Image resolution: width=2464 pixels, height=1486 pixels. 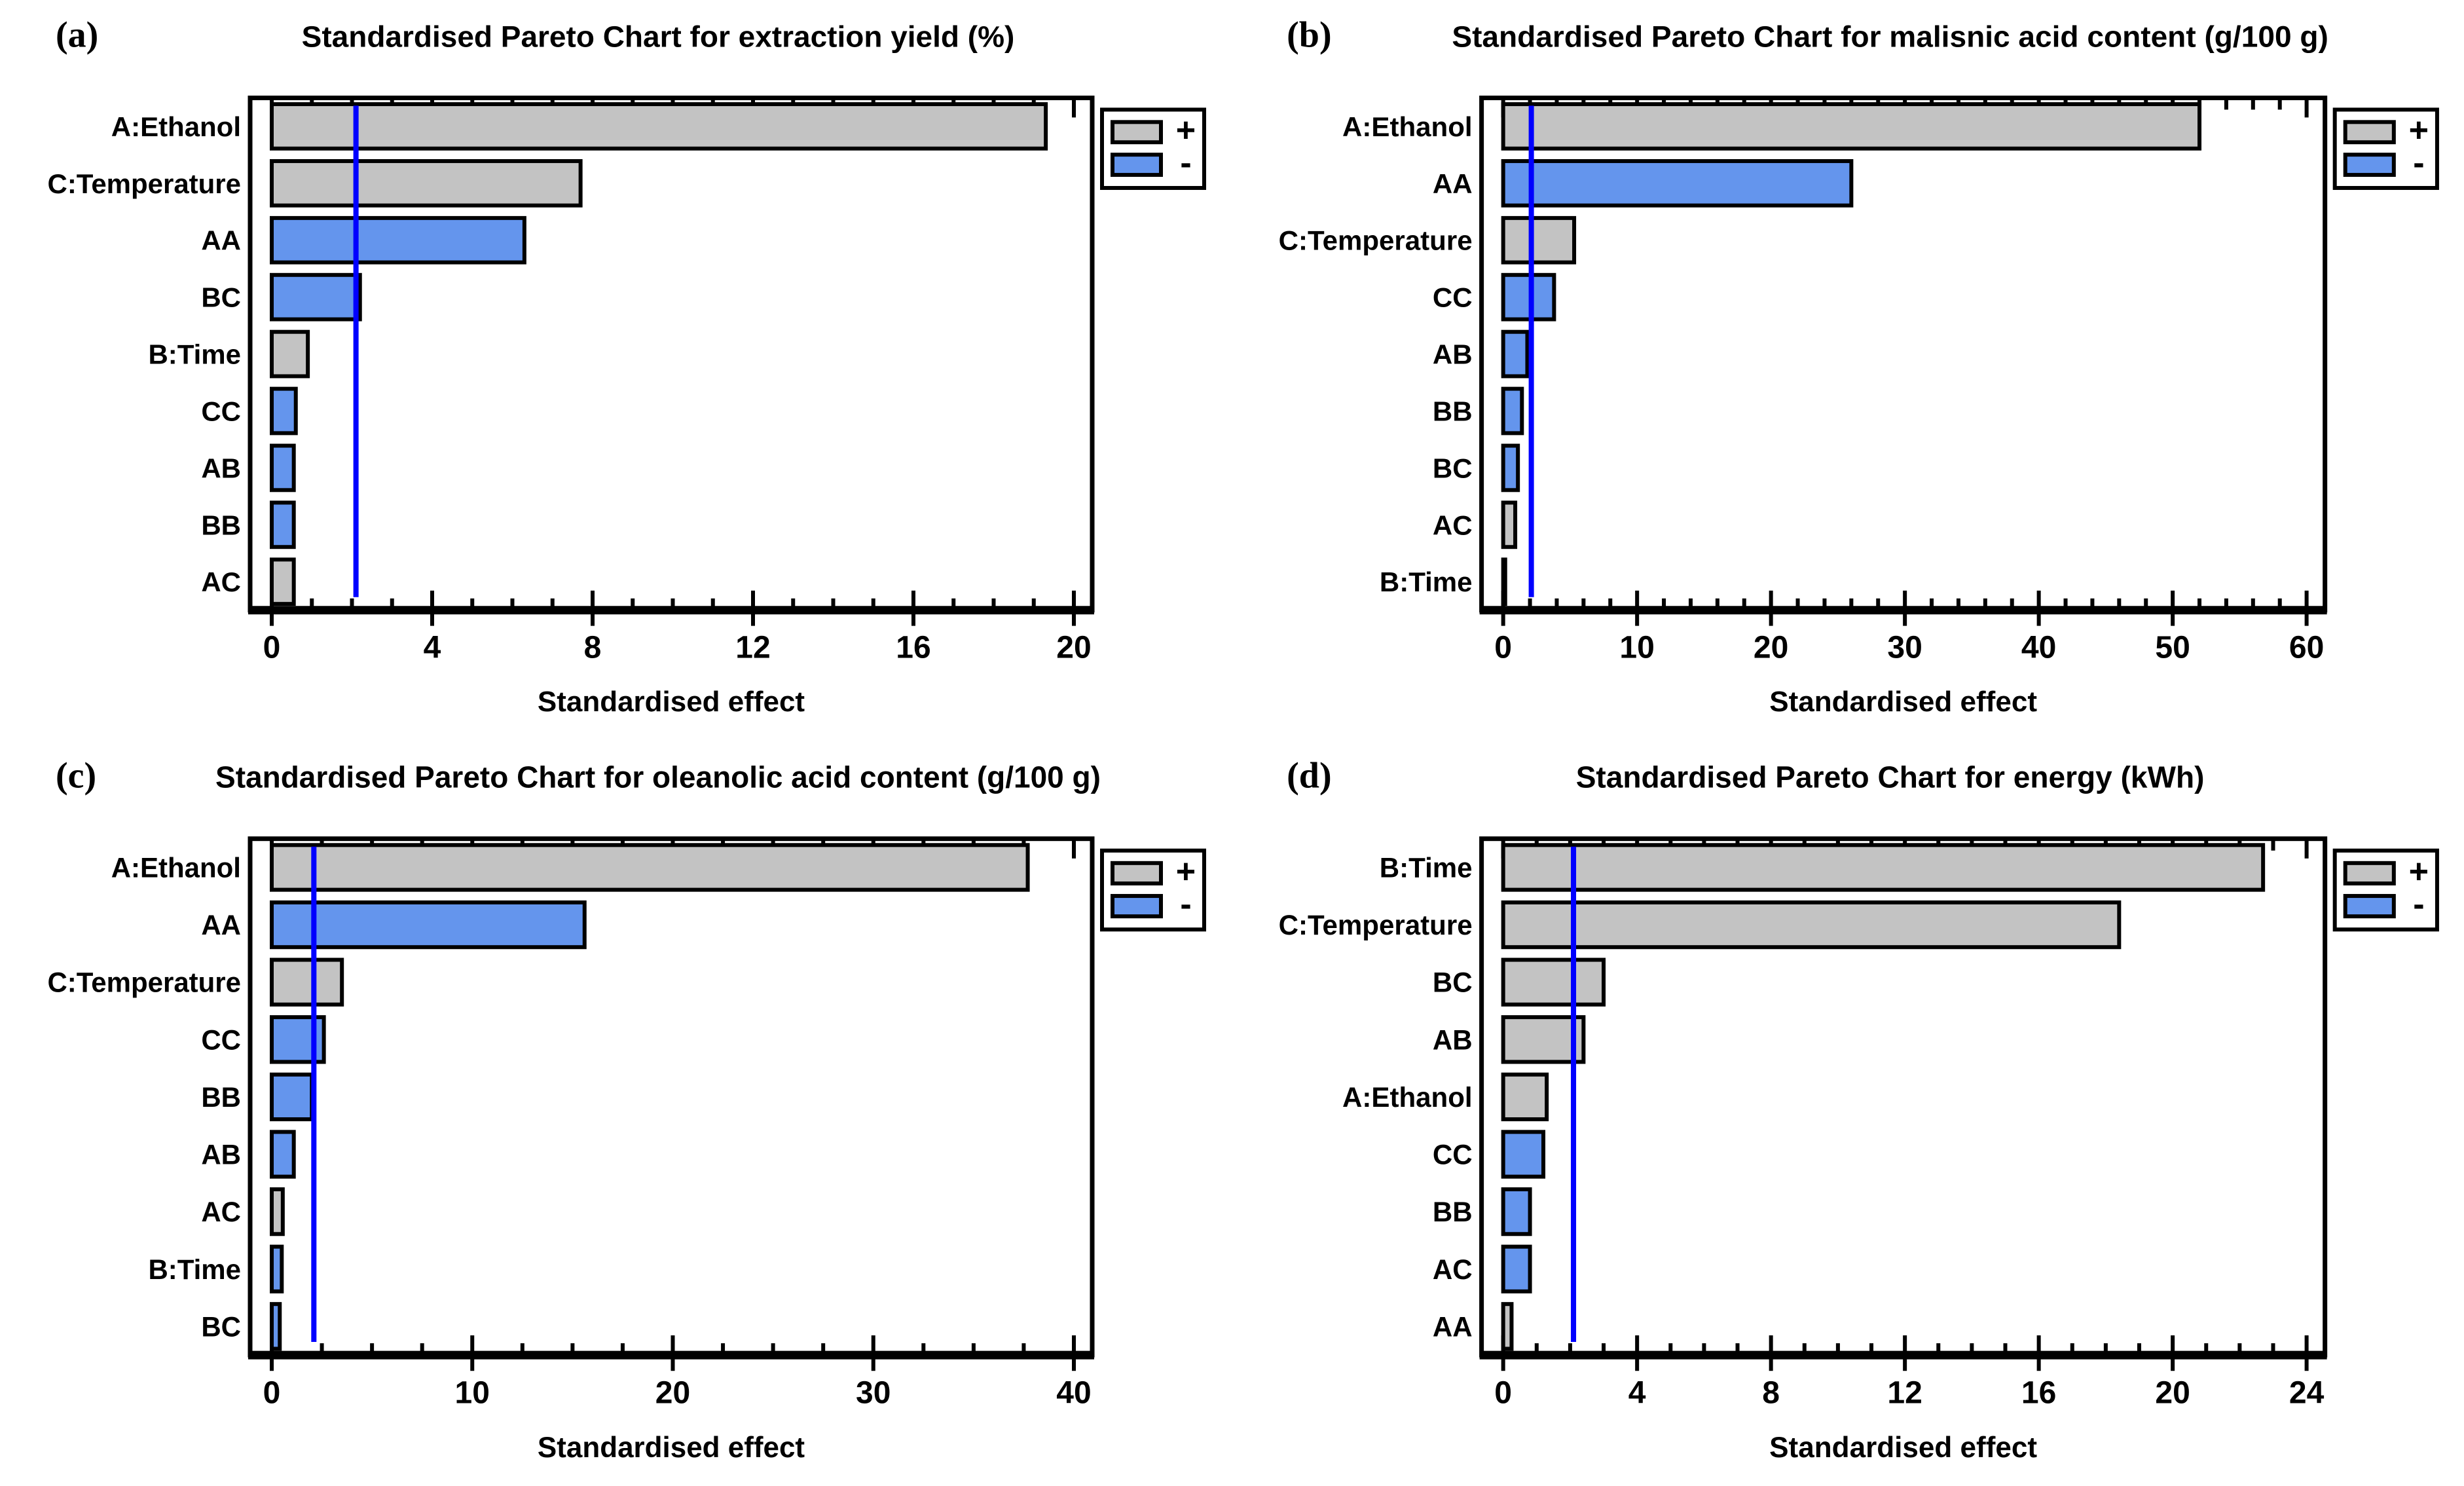 I want to click on x-tick-label: 60, so click(x=2306, y=648).